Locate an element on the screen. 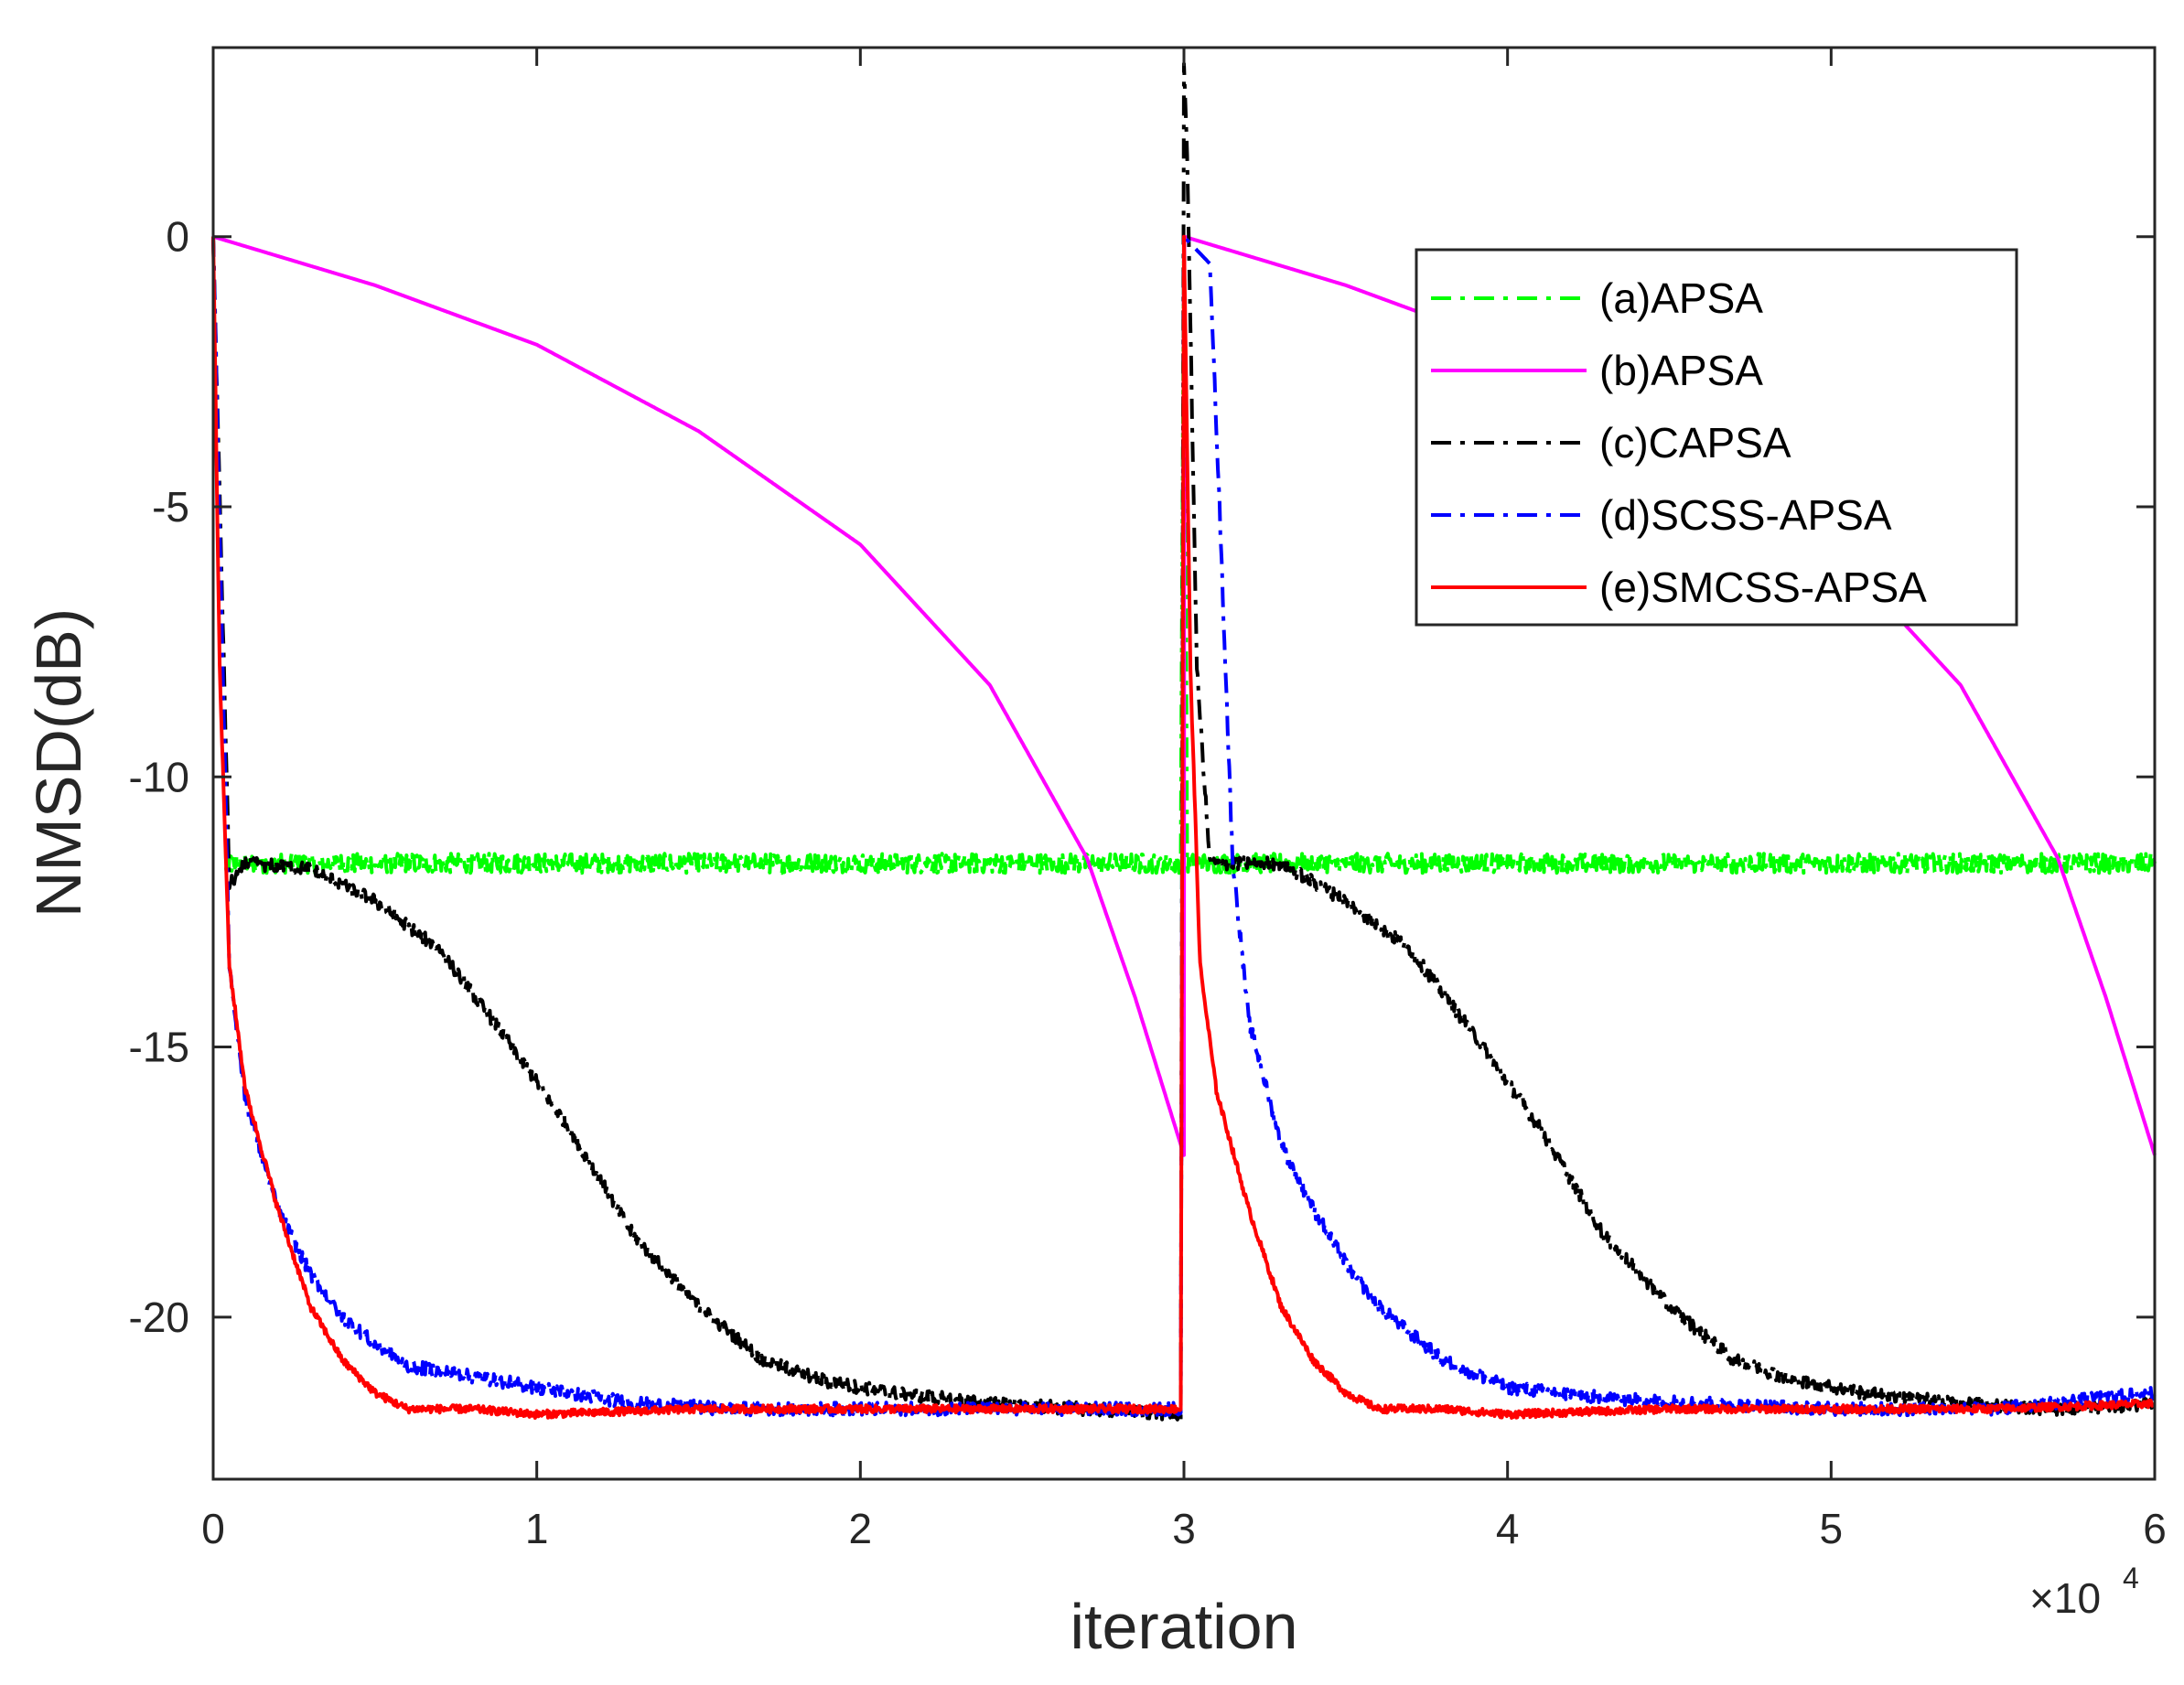 The width and height of the screenshot is (2184, 1685). legend-box is located at coordinates (1716, 437).